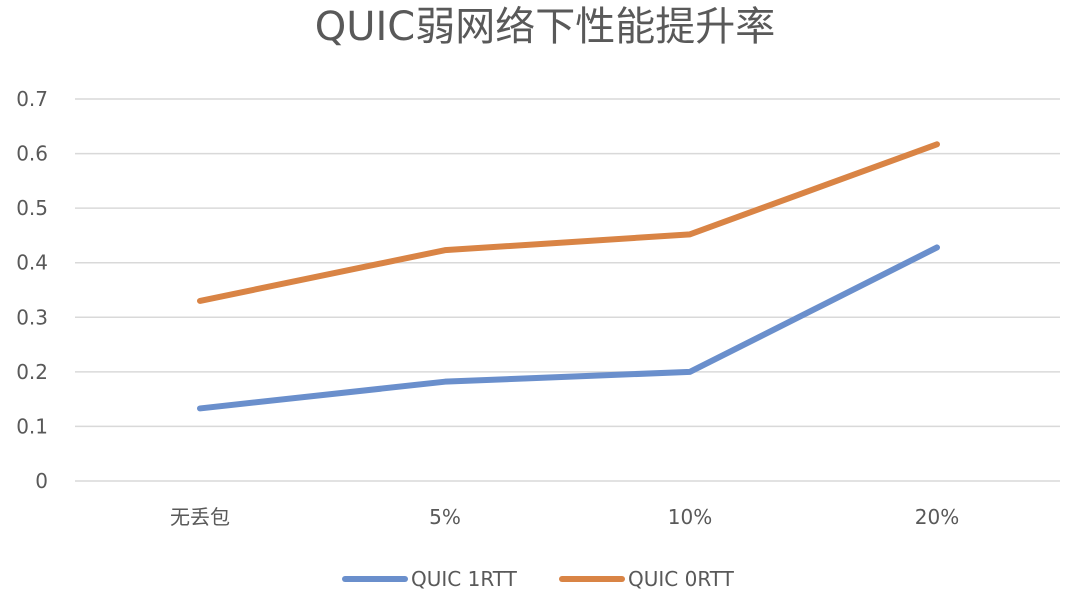 The width and height of the screenshot is (1080, 608). Describe the element at coordinates (538, 579) in the screenshot. I see `legend: QUIC 1RTT QUIC 0RTT` at that location.